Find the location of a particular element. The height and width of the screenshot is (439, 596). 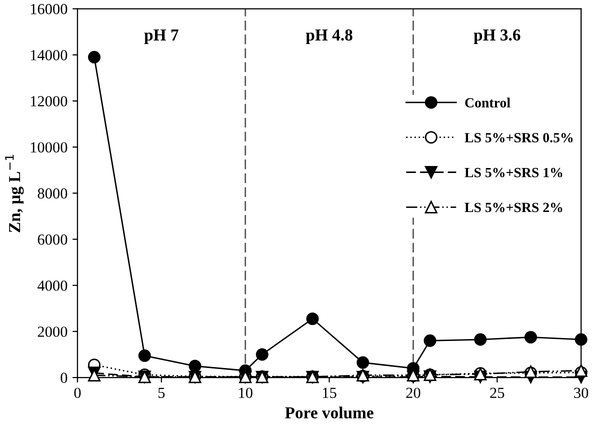

y-tick-label: 12000 is located at coordinates (49, 101).